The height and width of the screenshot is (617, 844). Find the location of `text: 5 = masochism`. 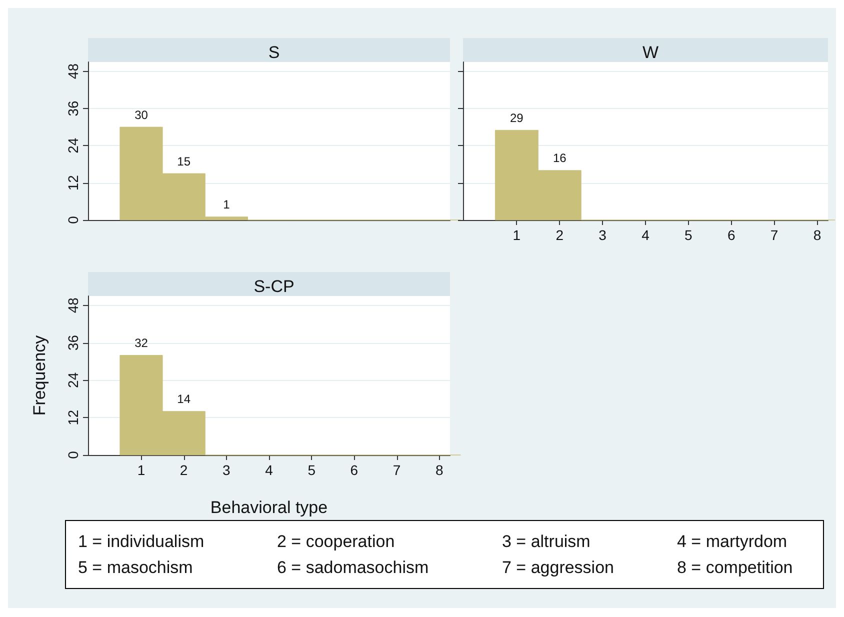

text: 5 = masochism is located at coordinates (136, 568).